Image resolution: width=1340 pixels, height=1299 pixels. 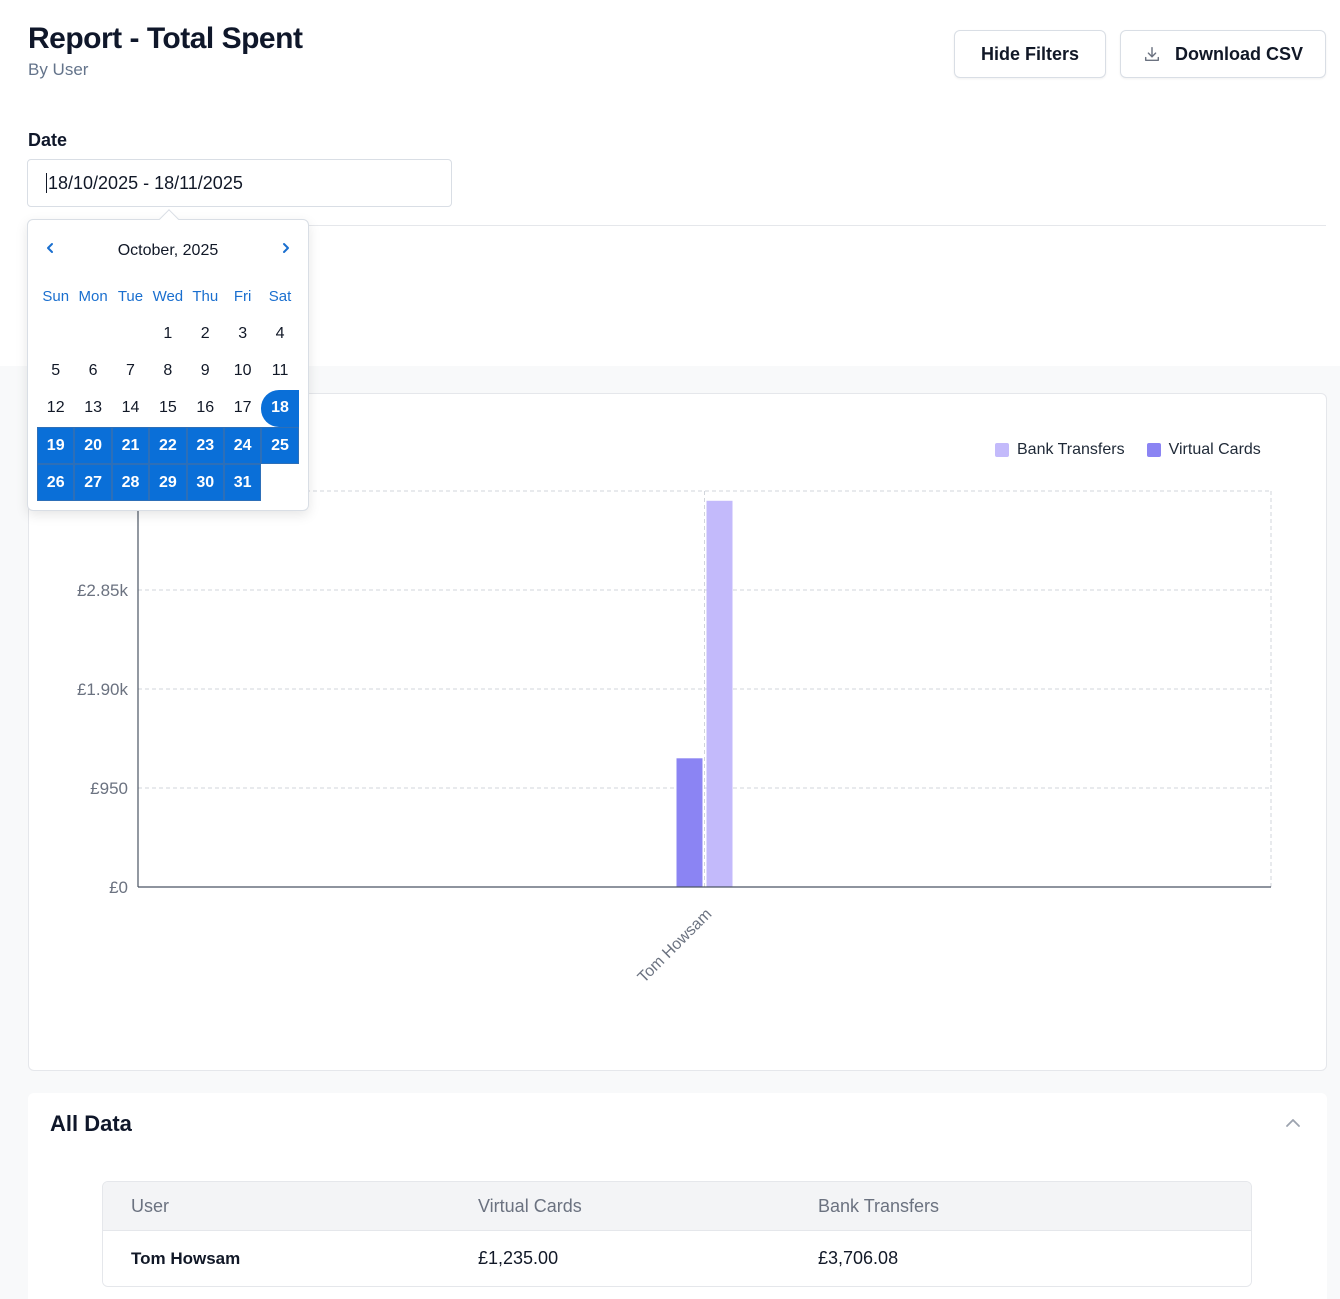 I want to click on calendar-day: 7, so click(x=130, y=370).